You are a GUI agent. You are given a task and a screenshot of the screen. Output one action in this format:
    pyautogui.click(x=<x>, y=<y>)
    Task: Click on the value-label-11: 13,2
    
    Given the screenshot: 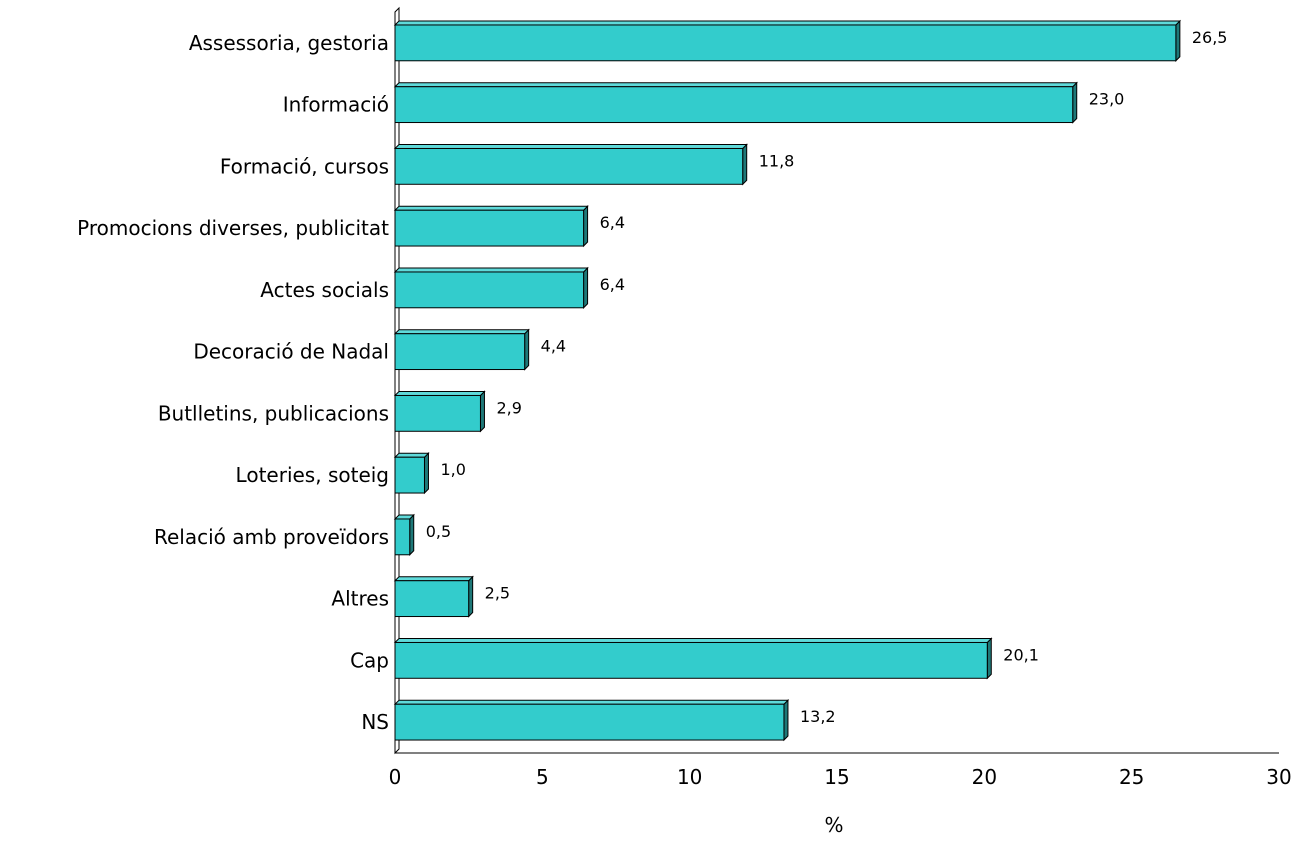 What is the action you would take?
    pyautogui.click(x=818, y=716)
    